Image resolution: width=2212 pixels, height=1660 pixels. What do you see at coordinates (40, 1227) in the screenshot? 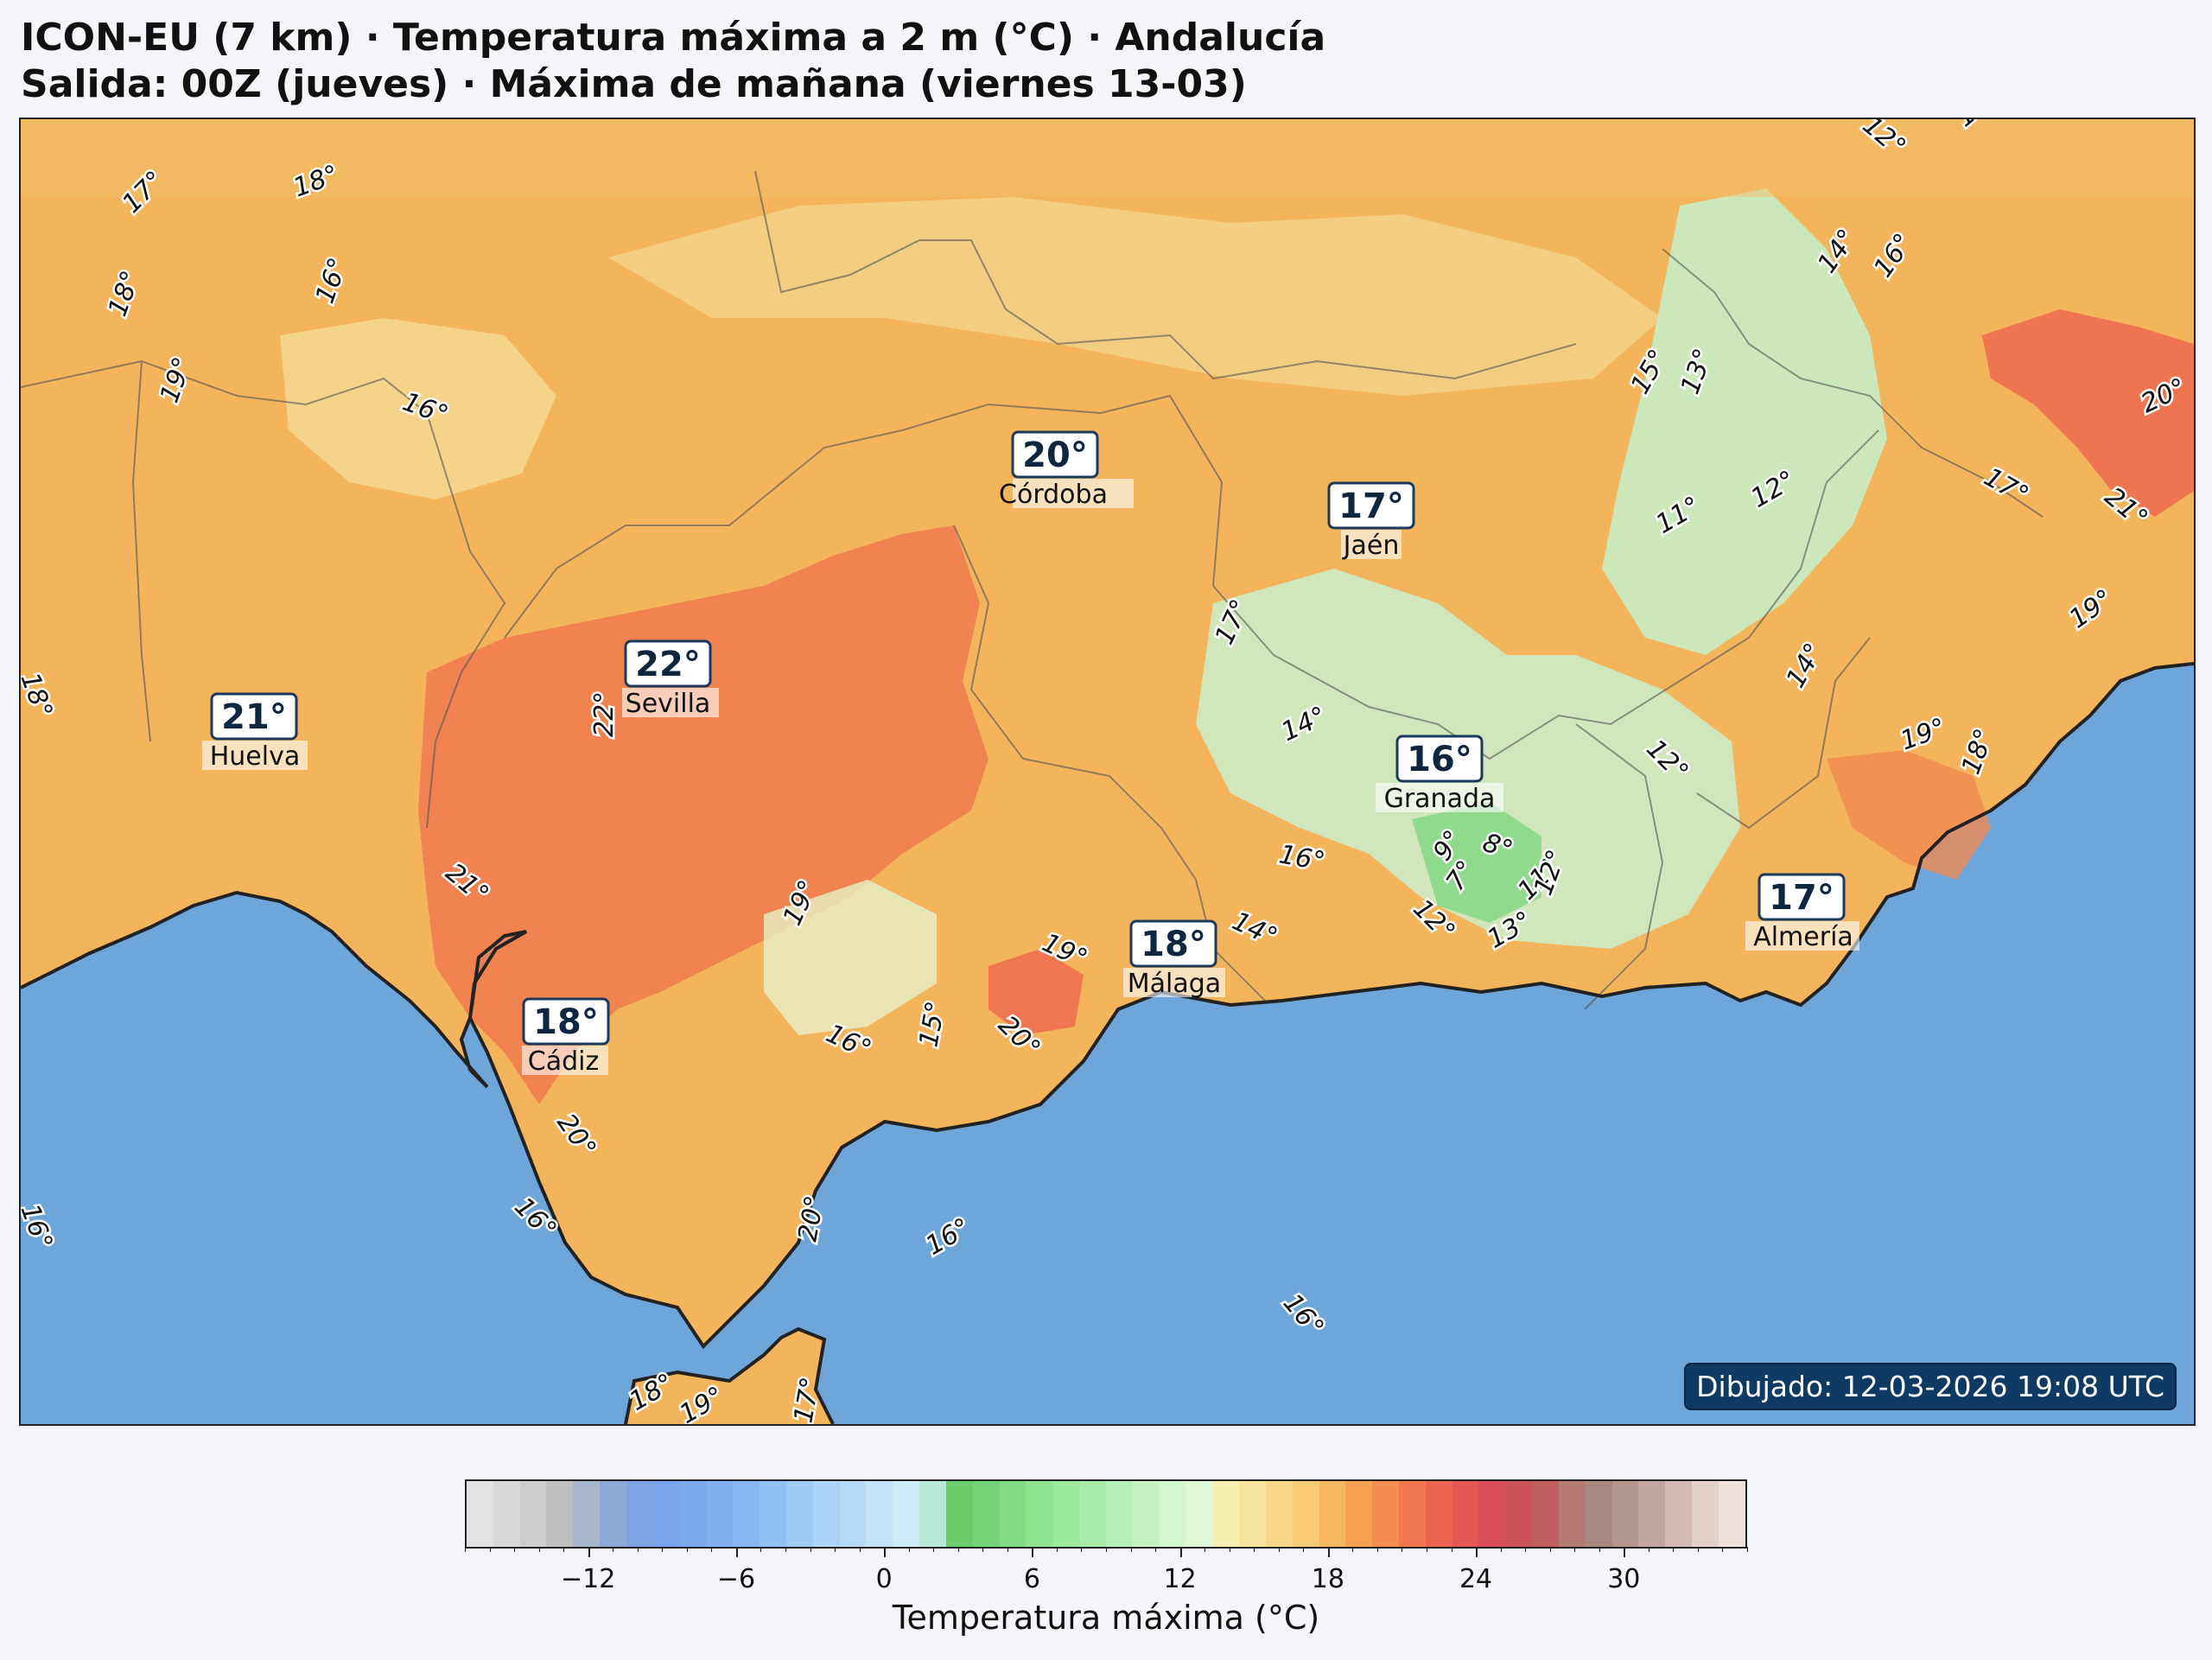
I see `isotherm-label: 16°` at bounding box center [40, 1227].